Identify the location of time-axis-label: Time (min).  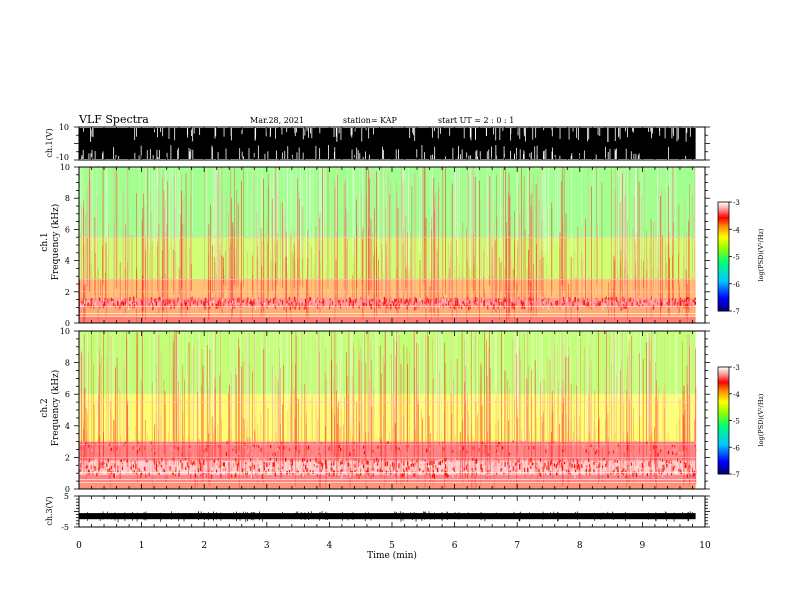
(392, 555).